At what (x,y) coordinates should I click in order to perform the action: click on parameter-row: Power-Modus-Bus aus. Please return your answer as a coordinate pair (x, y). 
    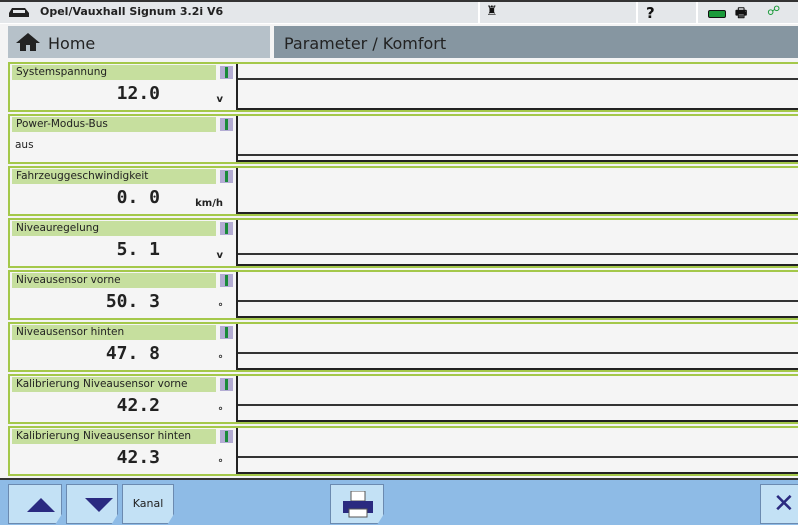
    Looking at the image, I should click on (403, 139).